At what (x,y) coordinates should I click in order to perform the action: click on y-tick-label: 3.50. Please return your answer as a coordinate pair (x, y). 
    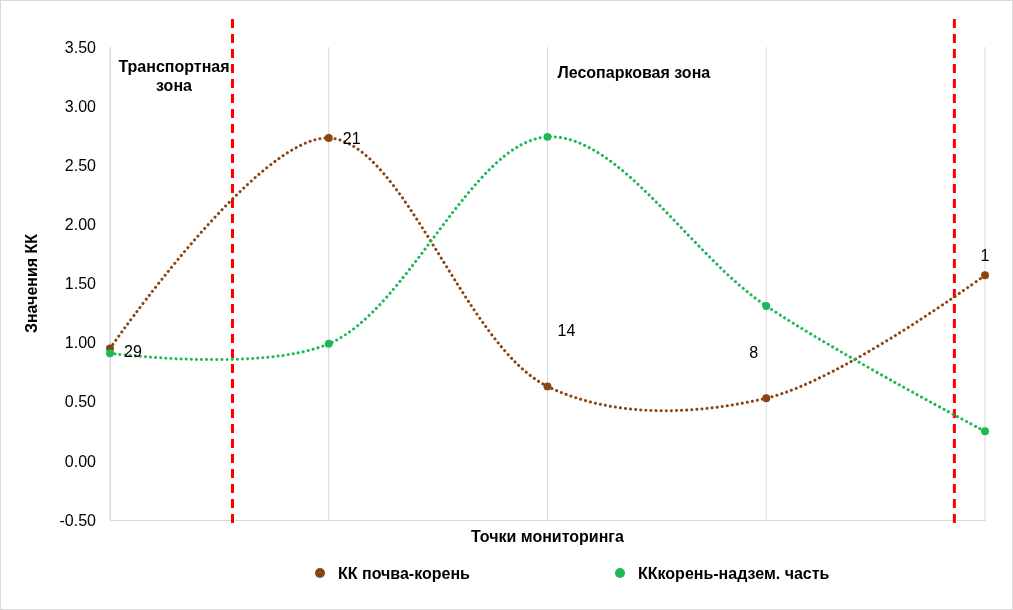
    Looking at the image, I should click on (80, 47).